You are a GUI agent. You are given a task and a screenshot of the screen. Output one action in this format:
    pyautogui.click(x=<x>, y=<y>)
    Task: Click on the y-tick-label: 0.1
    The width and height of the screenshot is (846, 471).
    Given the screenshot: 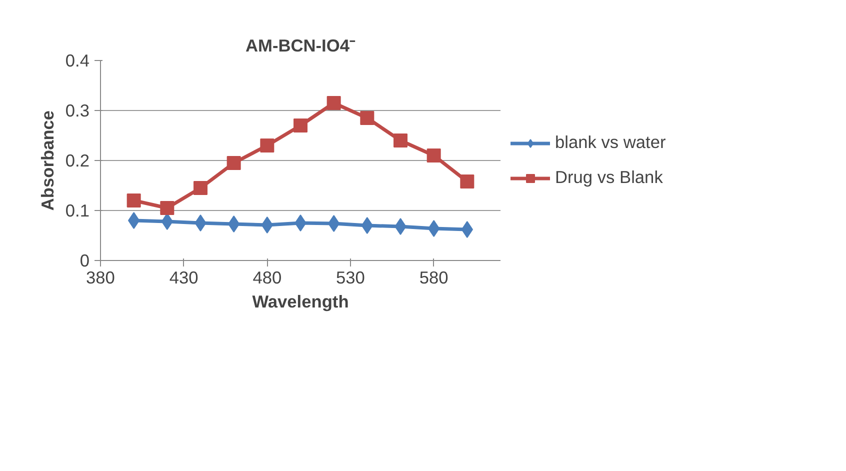 What is the action you would take?
    pyautogui.click(x=77, y=210)
    